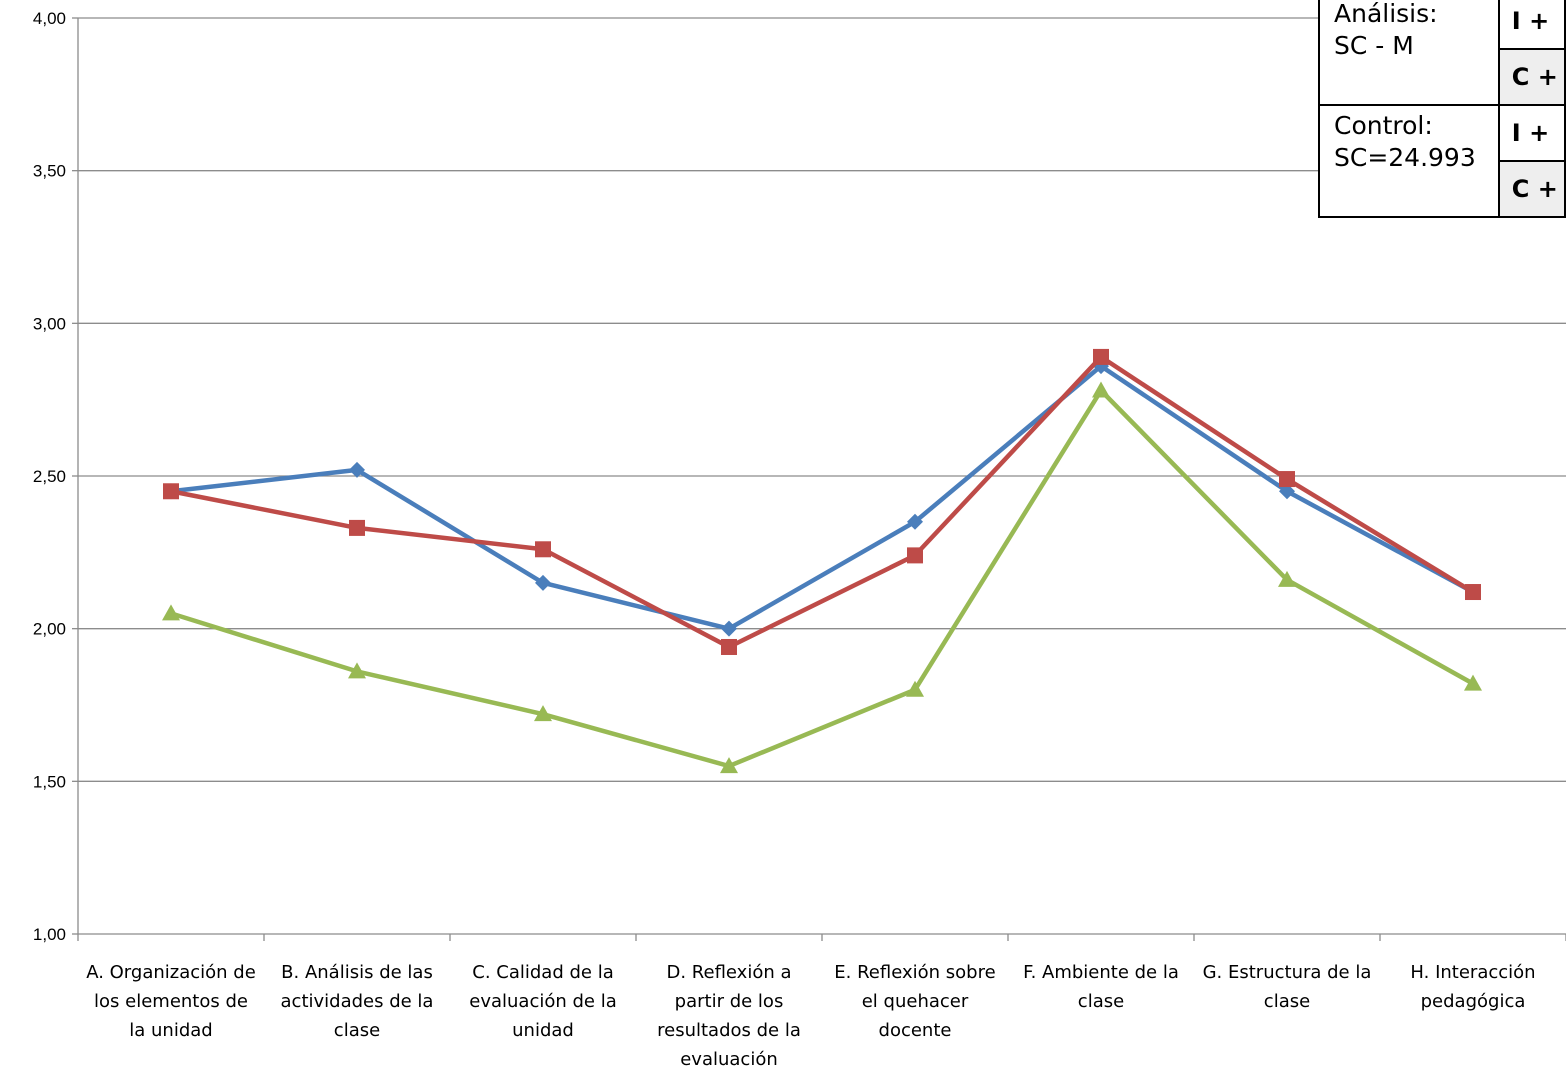 This screenshot has height=1069, width=1566. What do you see at coordinates (1531, 77) in the screenshot?
I see `analysis-code-2: C +` at bounding box center [1531, 77].